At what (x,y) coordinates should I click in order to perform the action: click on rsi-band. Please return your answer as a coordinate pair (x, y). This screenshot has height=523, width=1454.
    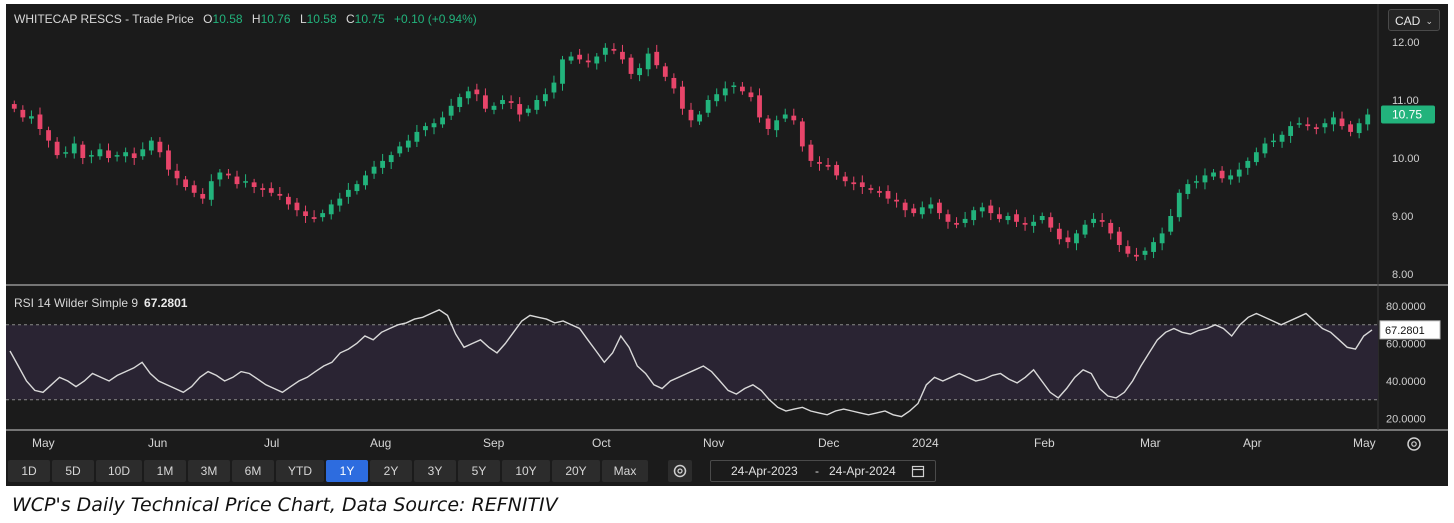
    Looking at the image, I should click on (692, 362).